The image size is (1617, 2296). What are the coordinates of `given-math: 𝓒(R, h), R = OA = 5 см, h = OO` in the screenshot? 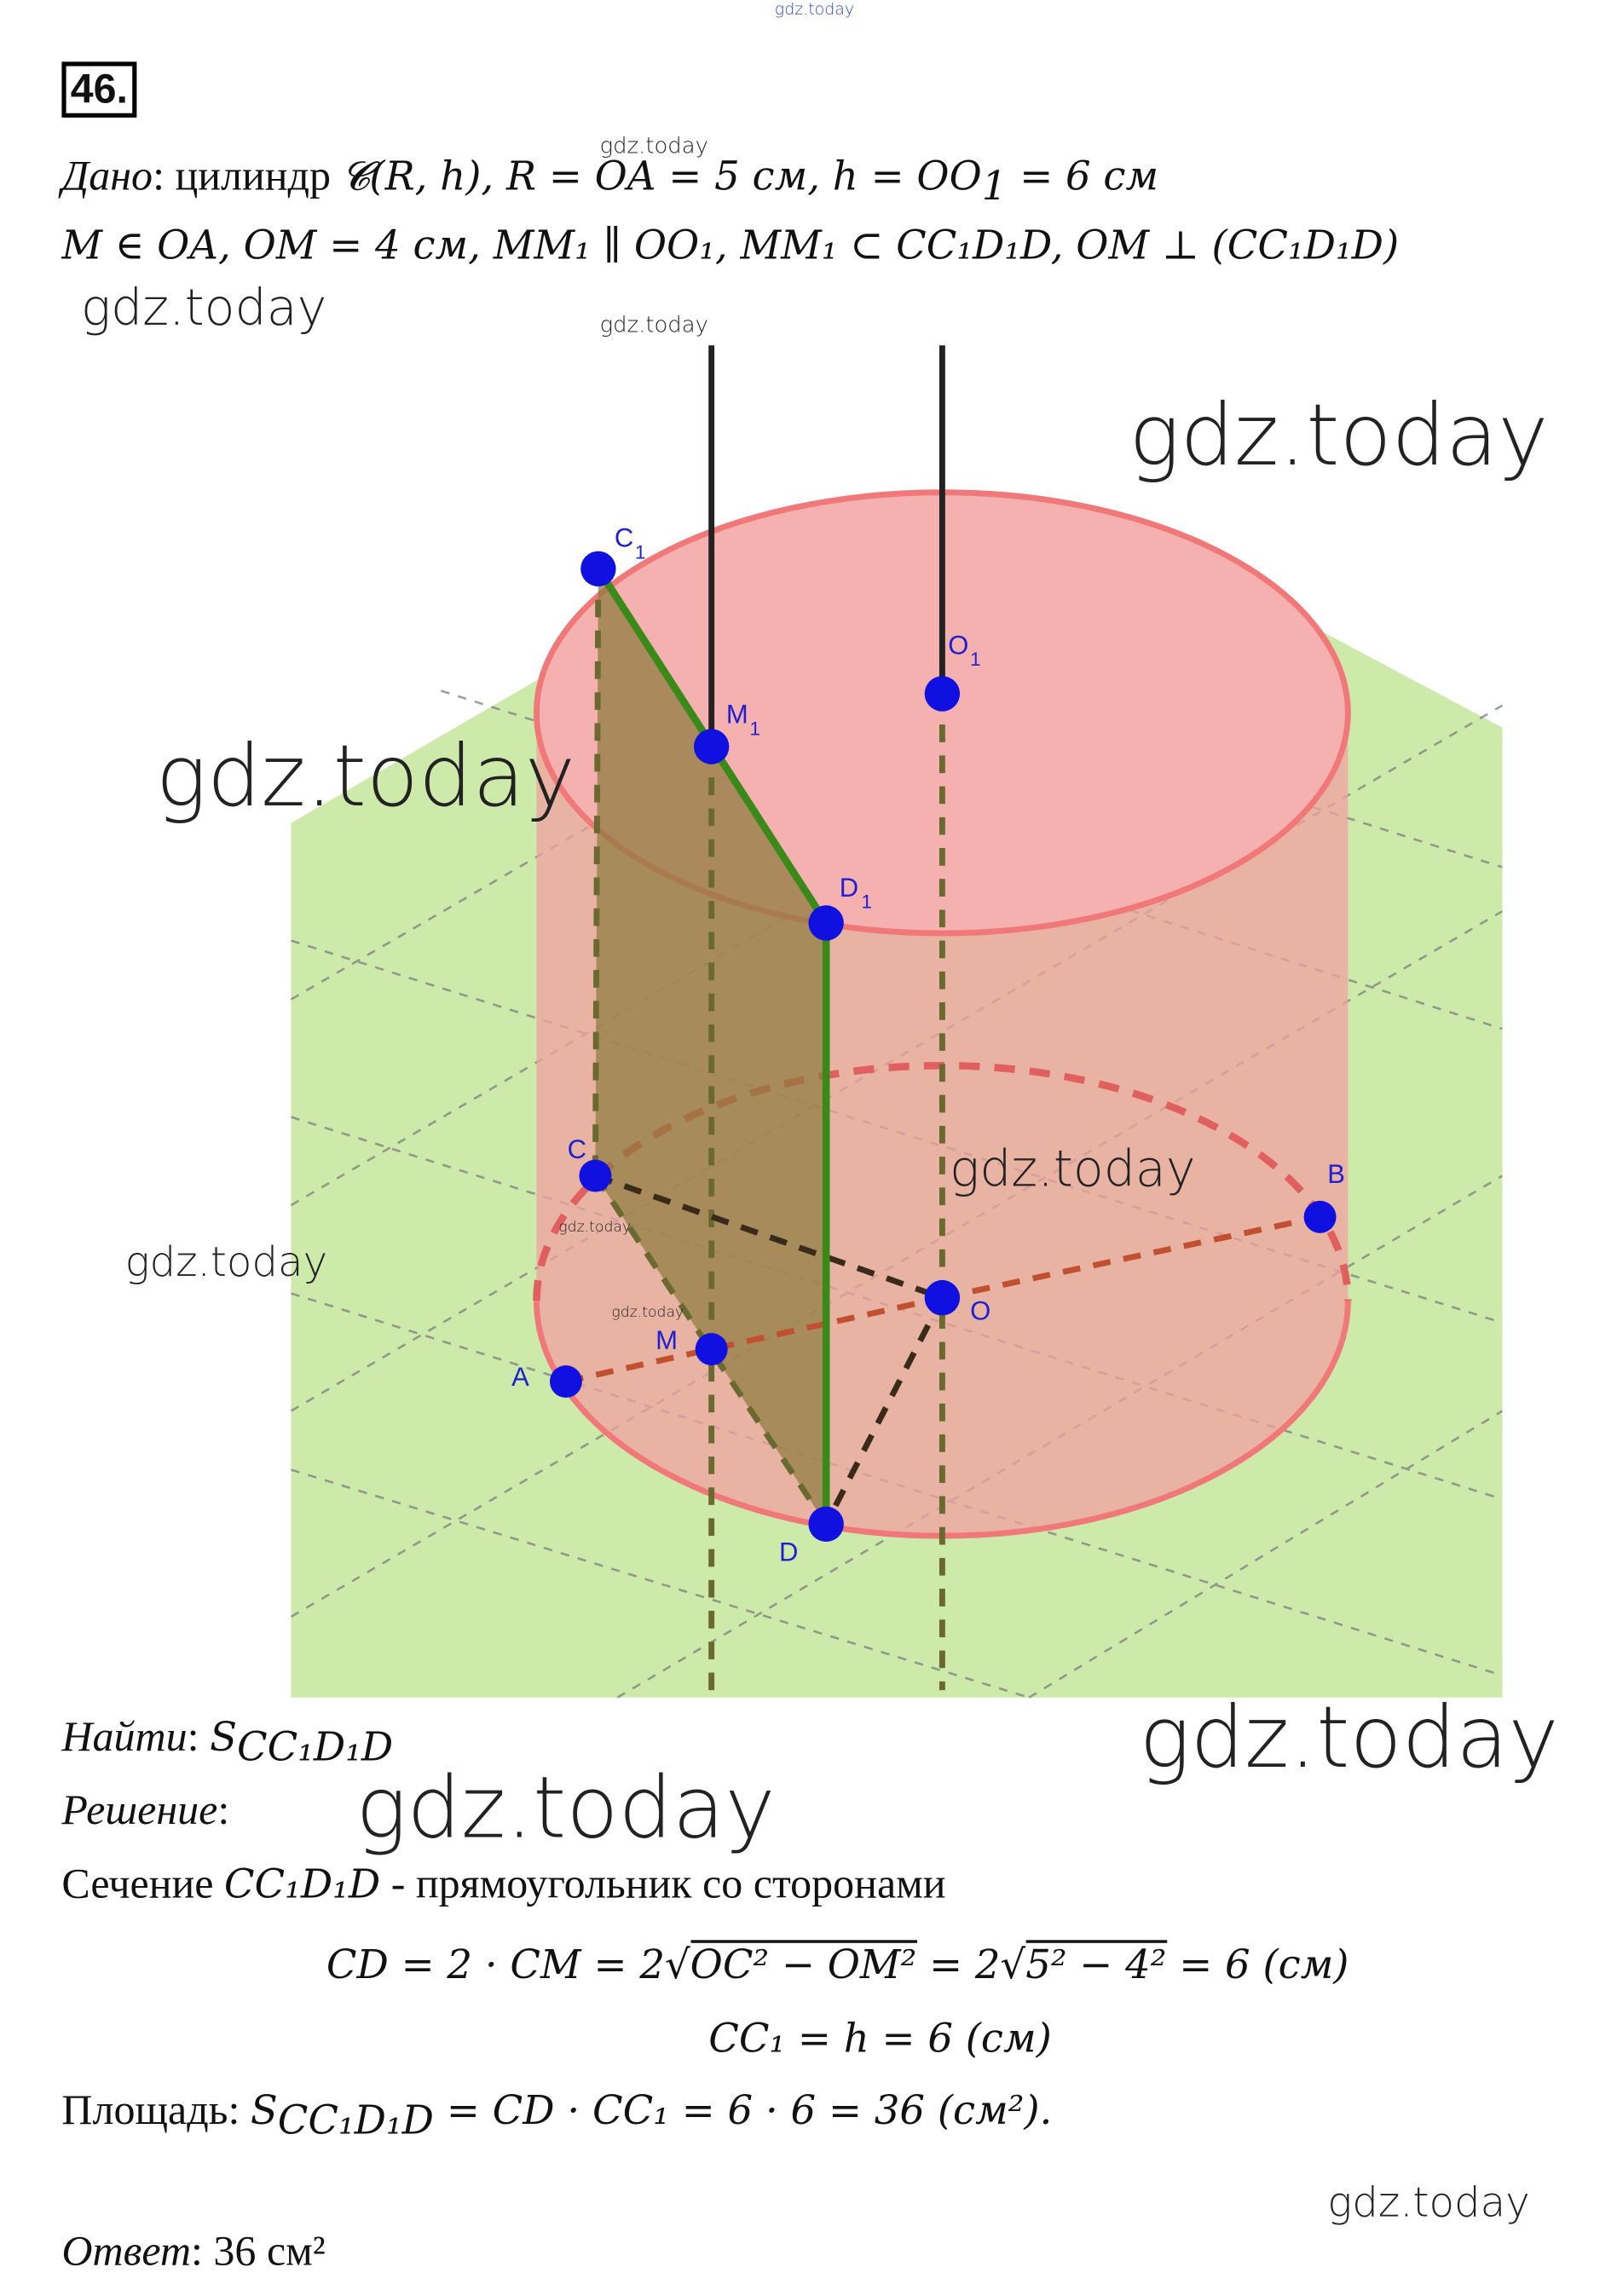 It's located at (661, 177).